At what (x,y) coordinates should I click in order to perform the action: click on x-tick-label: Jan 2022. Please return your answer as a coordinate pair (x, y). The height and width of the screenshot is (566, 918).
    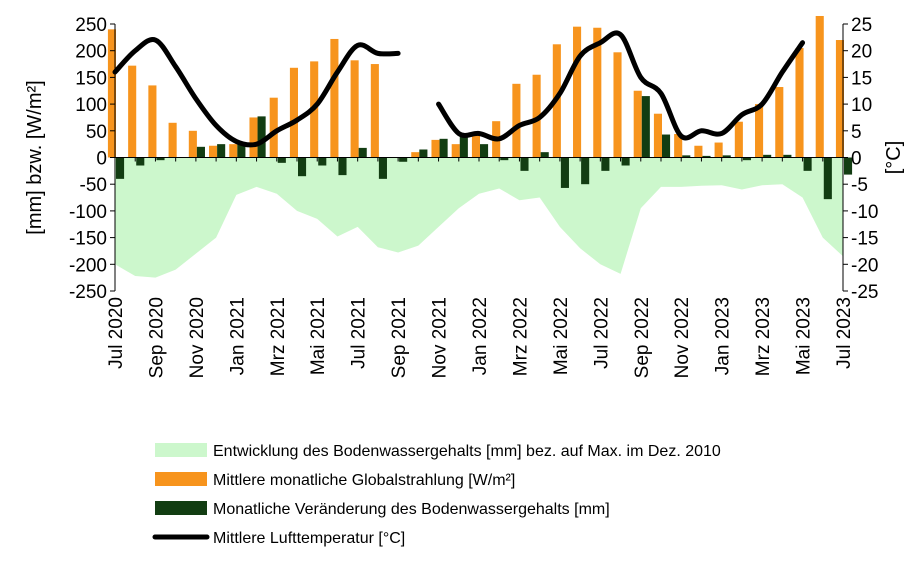
    Looking at the image, I should click on (480, 336).